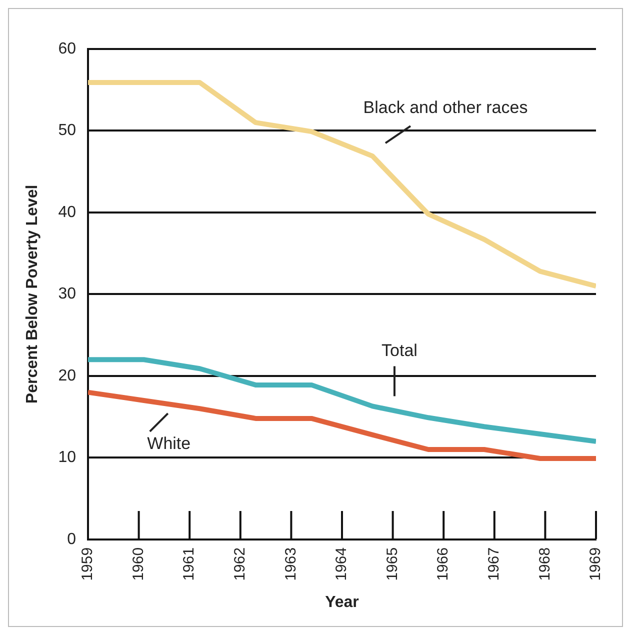 This screenshot has height=637, width=633. Describe the element at coordinates (71, 539) in the screenshot. I see `y-tick-label: 0` at that location.